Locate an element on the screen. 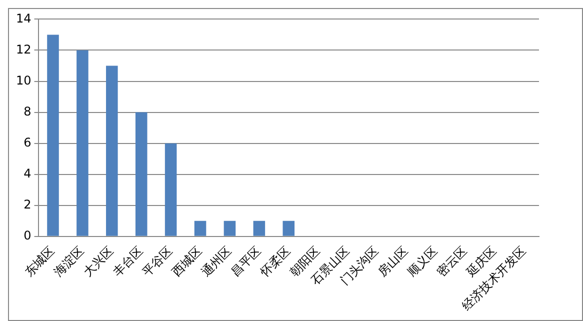 The width and height of the screenshot is (583, 321). y-tick-label: 0 is located at coordinates (28, 235).